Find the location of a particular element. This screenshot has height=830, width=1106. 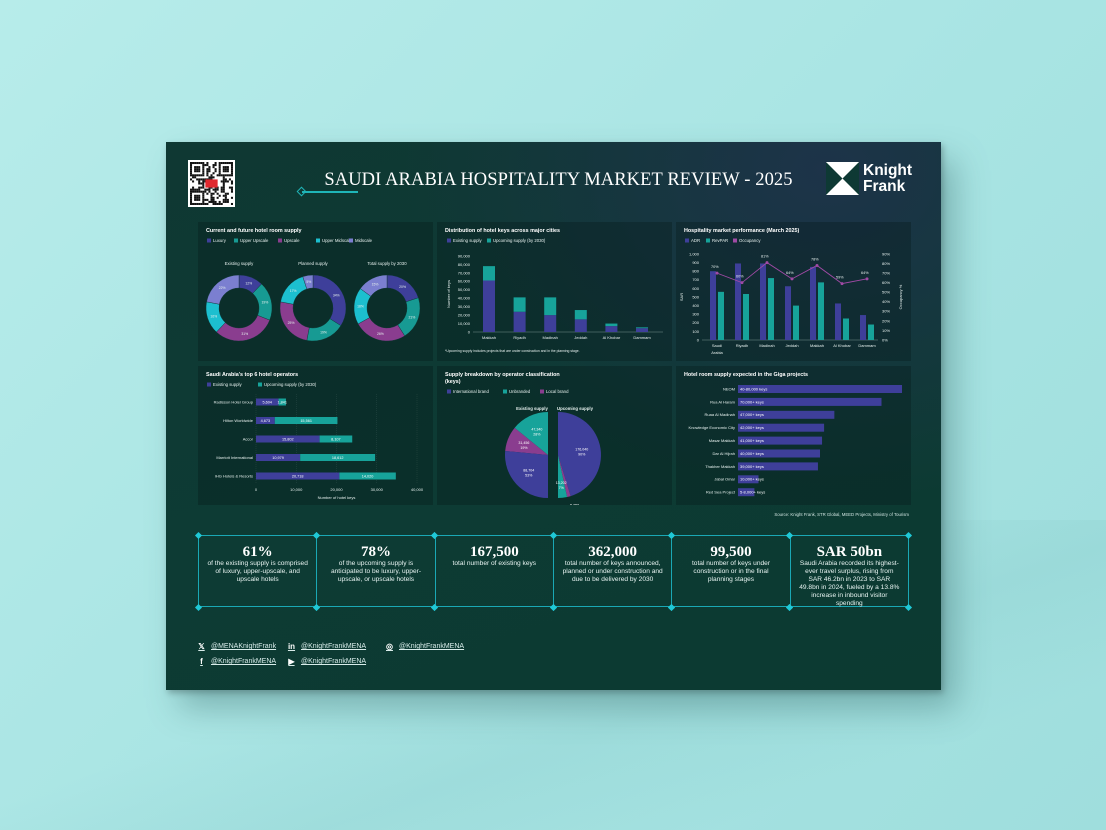

y-tick-label: 60,000 is located at coordinates (464, 281).